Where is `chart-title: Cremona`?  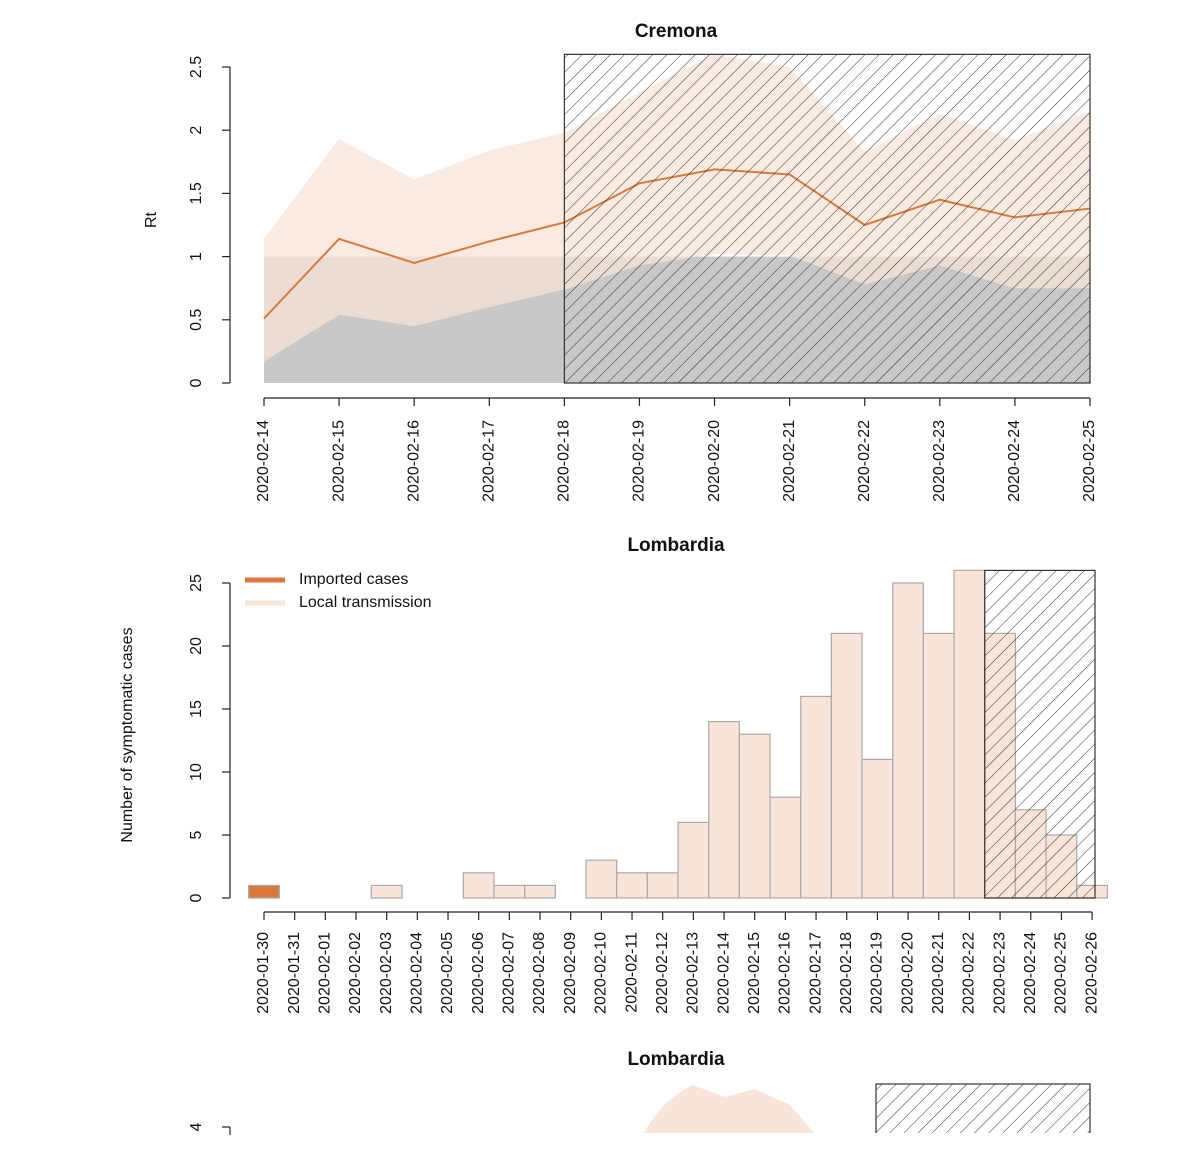 chart-title: Cremona is located at coordinates (676, 31).